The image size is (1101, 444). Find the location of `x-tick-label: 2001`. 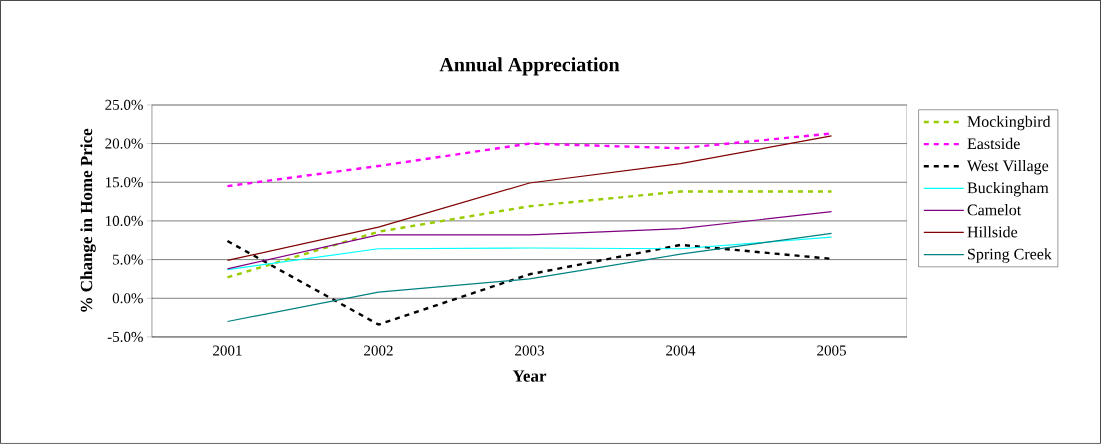

x-tick-label: 2001 is located at coordinates (227, 350).